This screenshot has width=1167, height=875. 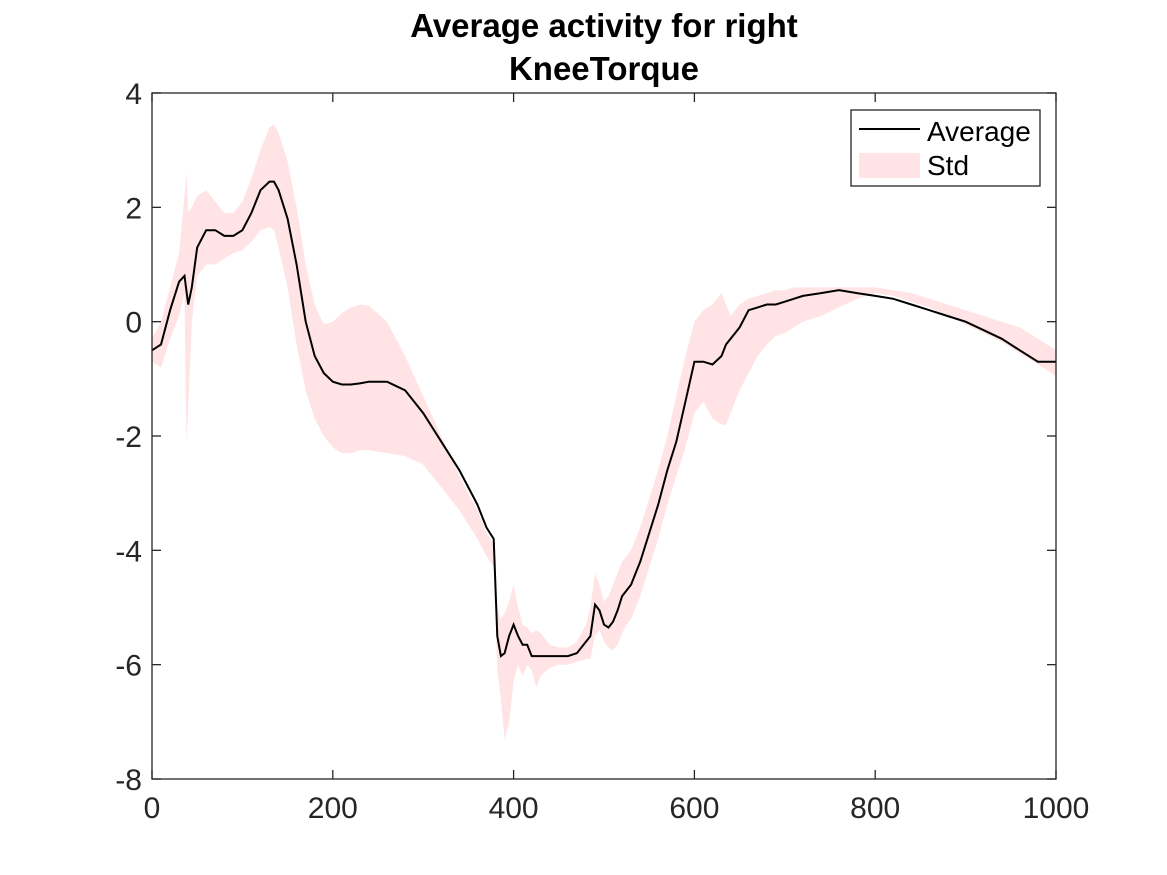 I want to click on y-tick-label: -6, so click(x=128, y=666).